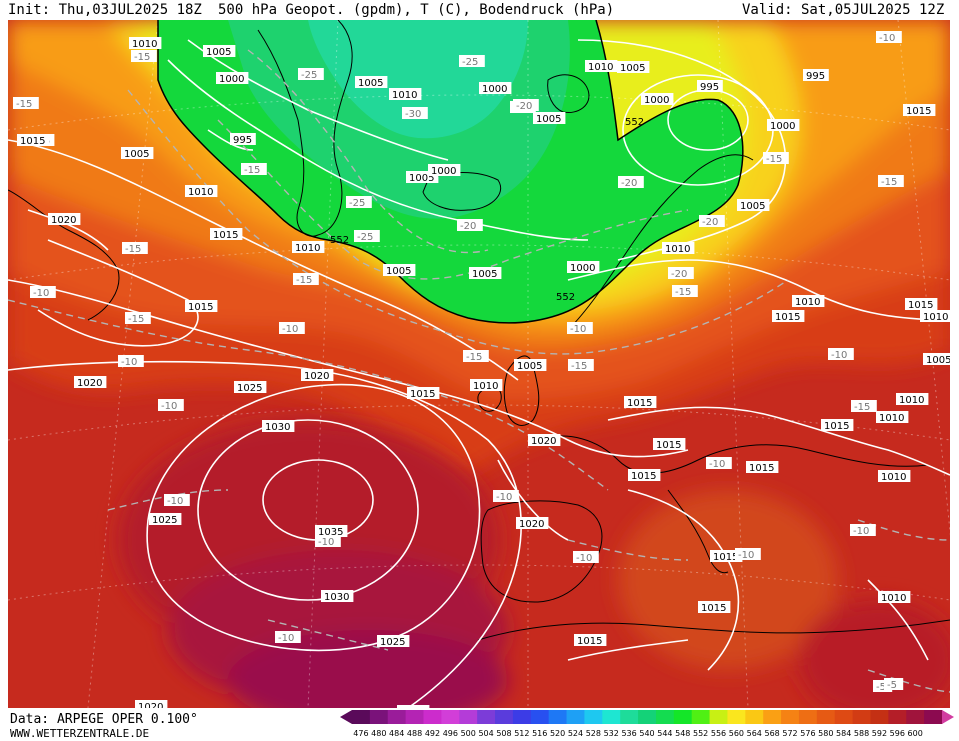 This screenshot has width=959, height=741. Describe the element at coordinates (64, 255) in the screenshot. I see `canada-coast` at that location.